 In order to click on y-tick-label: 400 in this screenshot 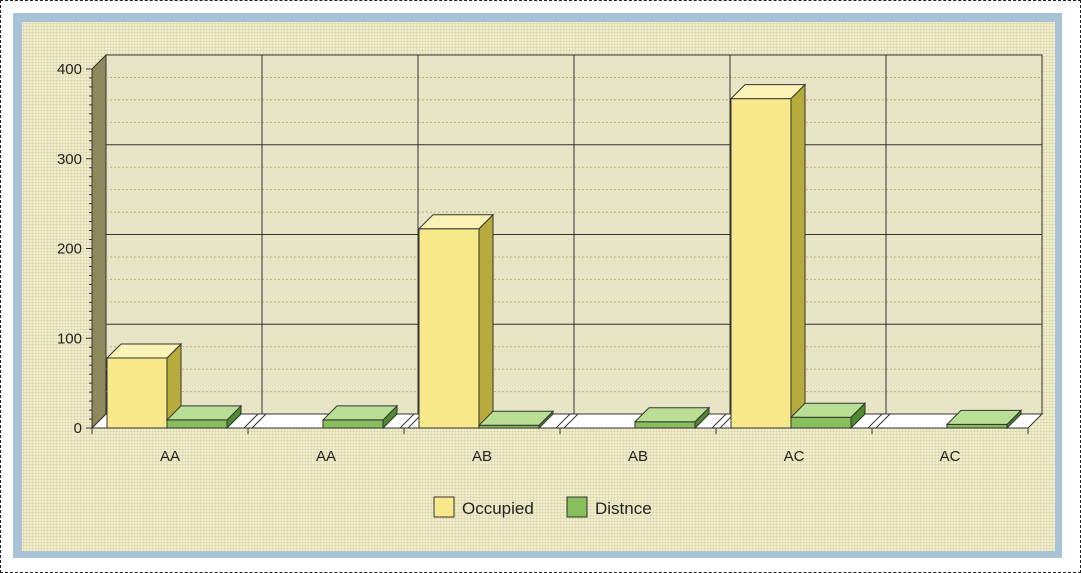, I will do `click(69, 69)`.